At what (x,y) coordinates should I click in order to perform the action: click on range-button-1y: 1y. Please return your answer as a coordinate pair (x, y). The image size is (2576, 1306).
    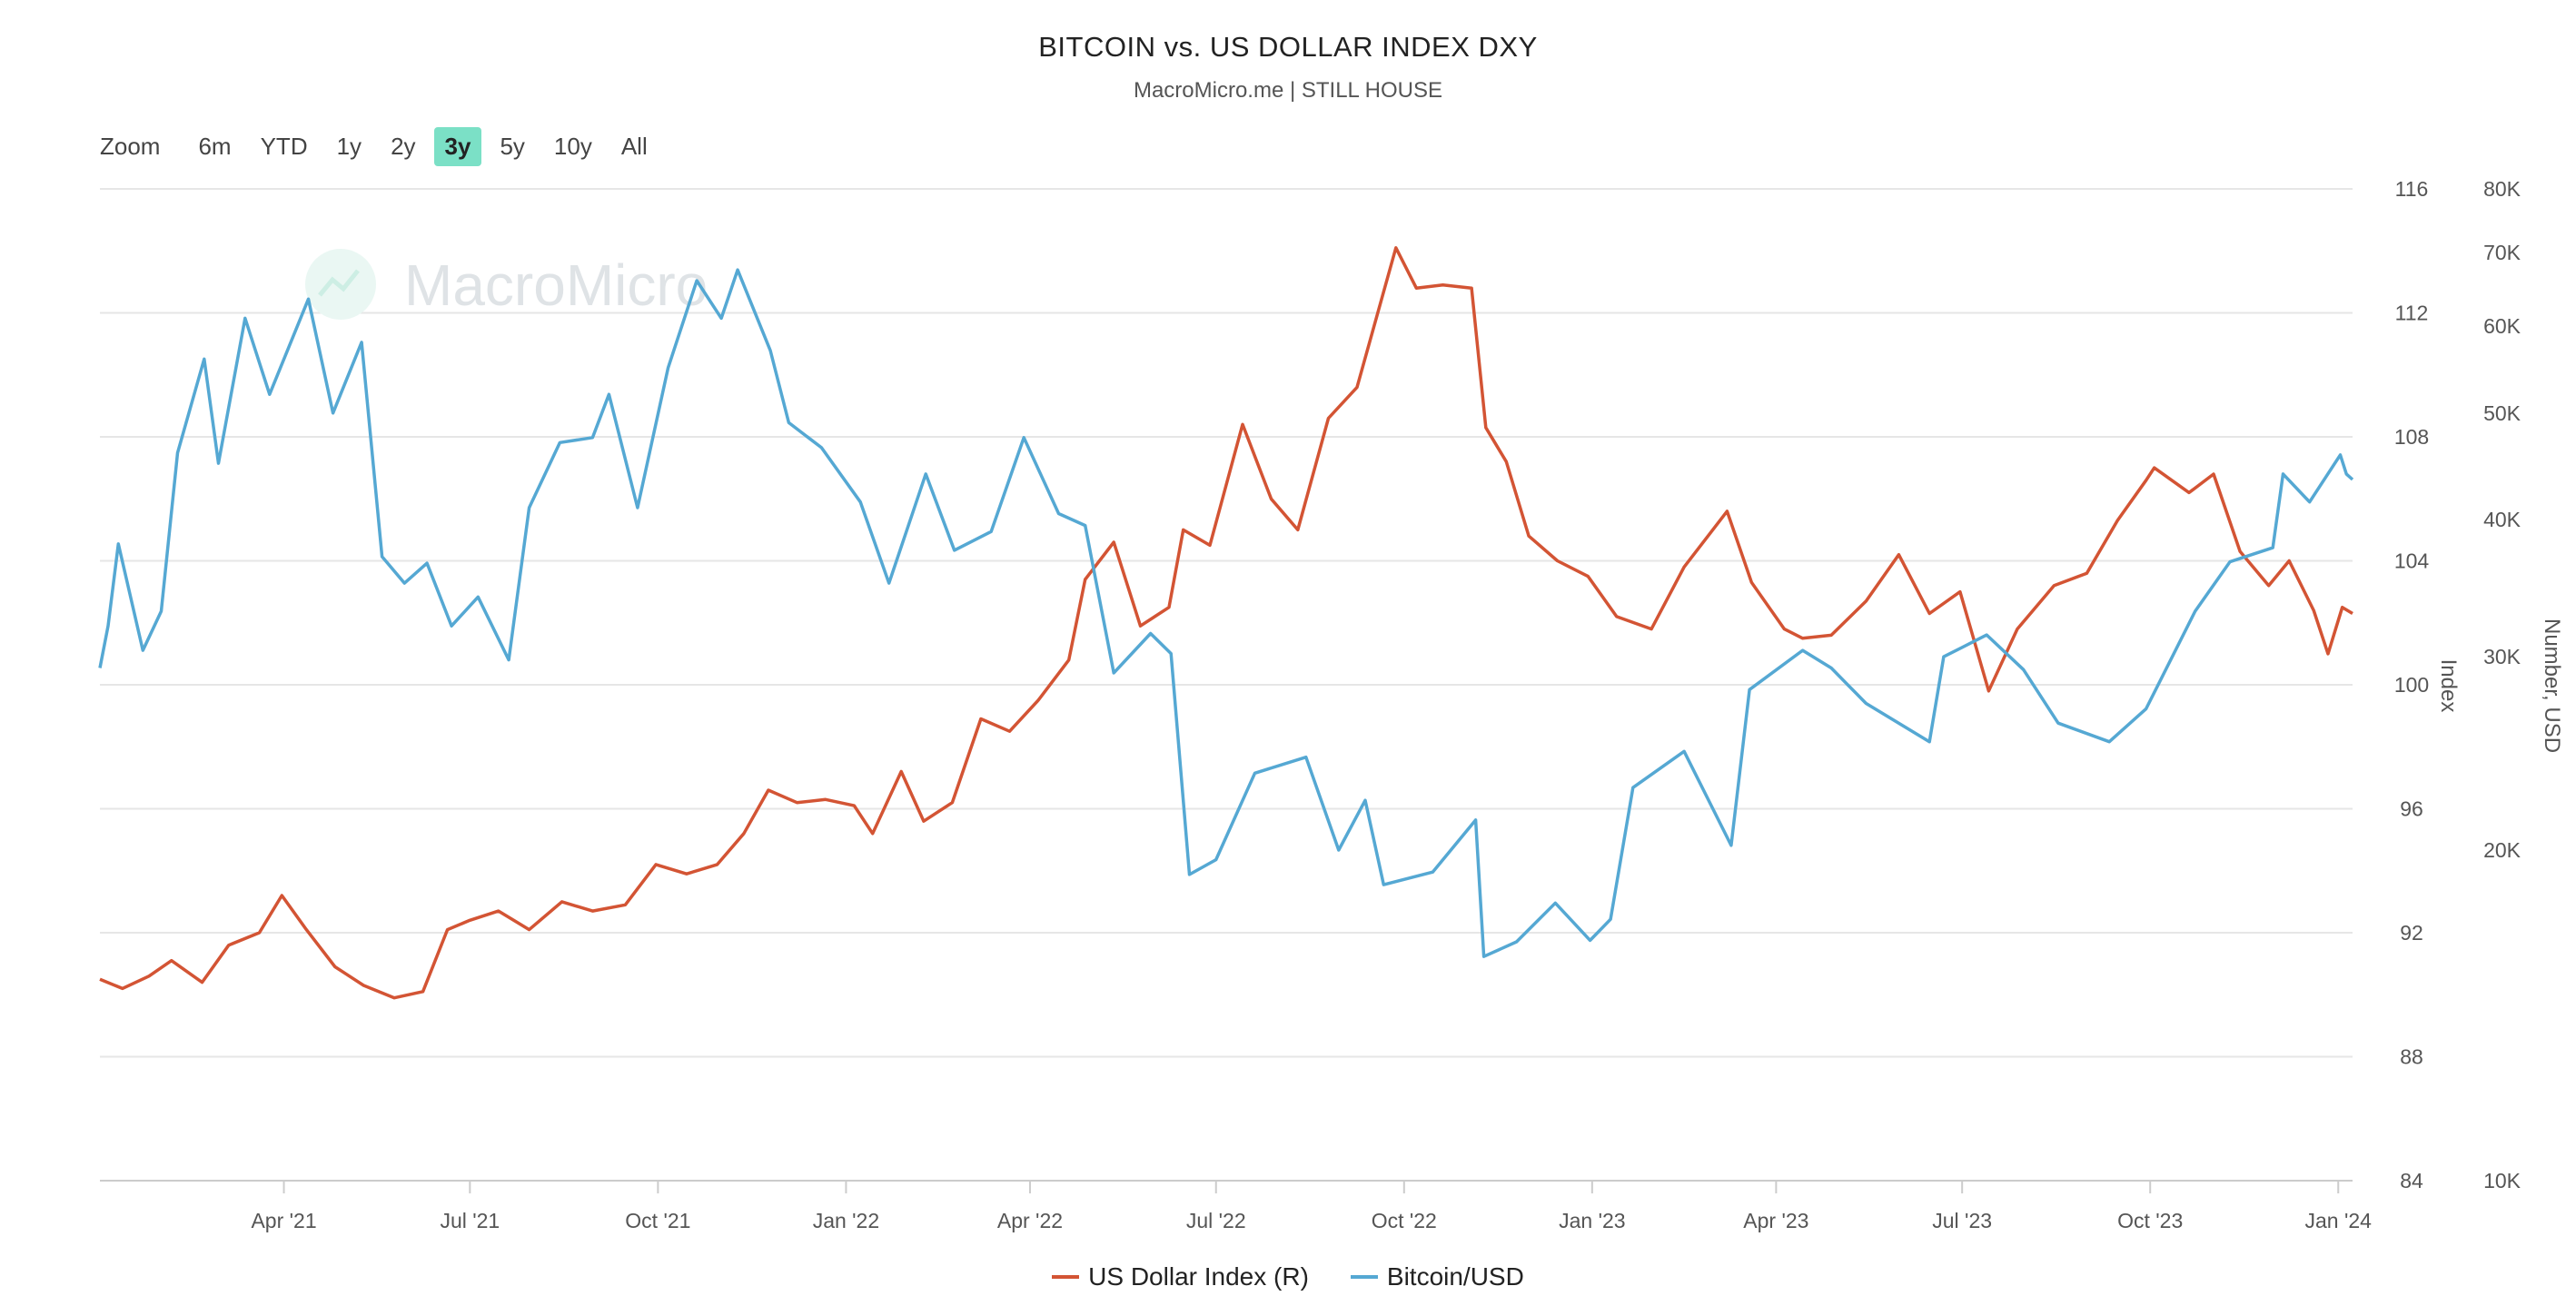
    Looking at the image, I should click on (349, 146).